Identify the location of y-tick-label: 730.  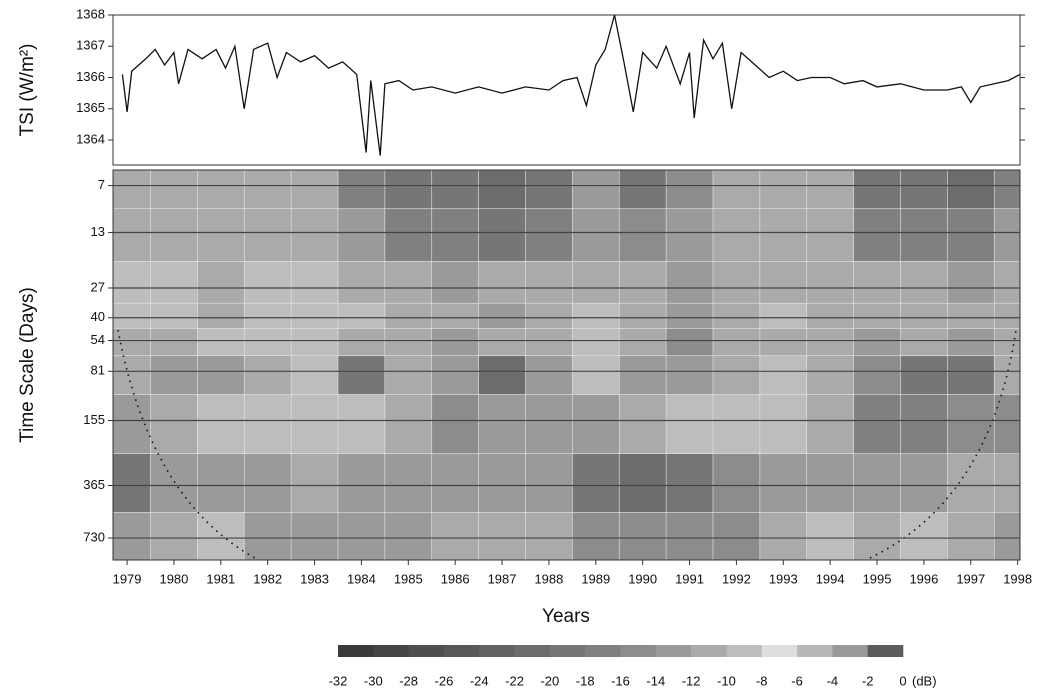
(94, 536).